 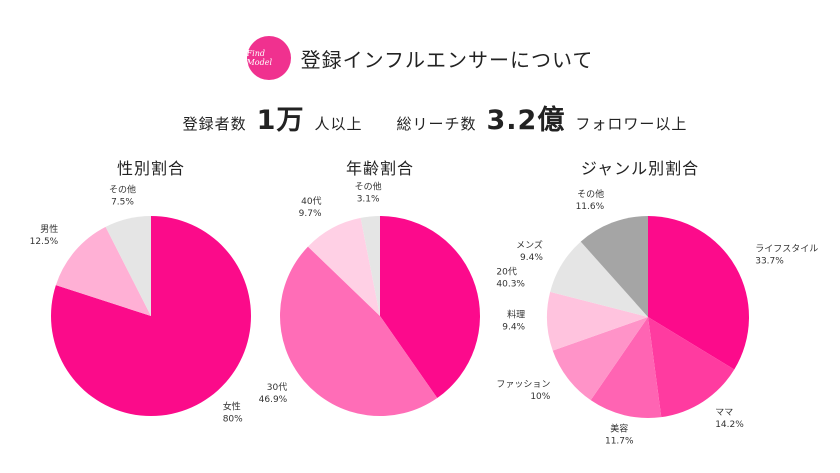 What do you see at coordinates (232, 407) in the screenshot?
I see `label-name: 女性` at bounding box center [232, 407].